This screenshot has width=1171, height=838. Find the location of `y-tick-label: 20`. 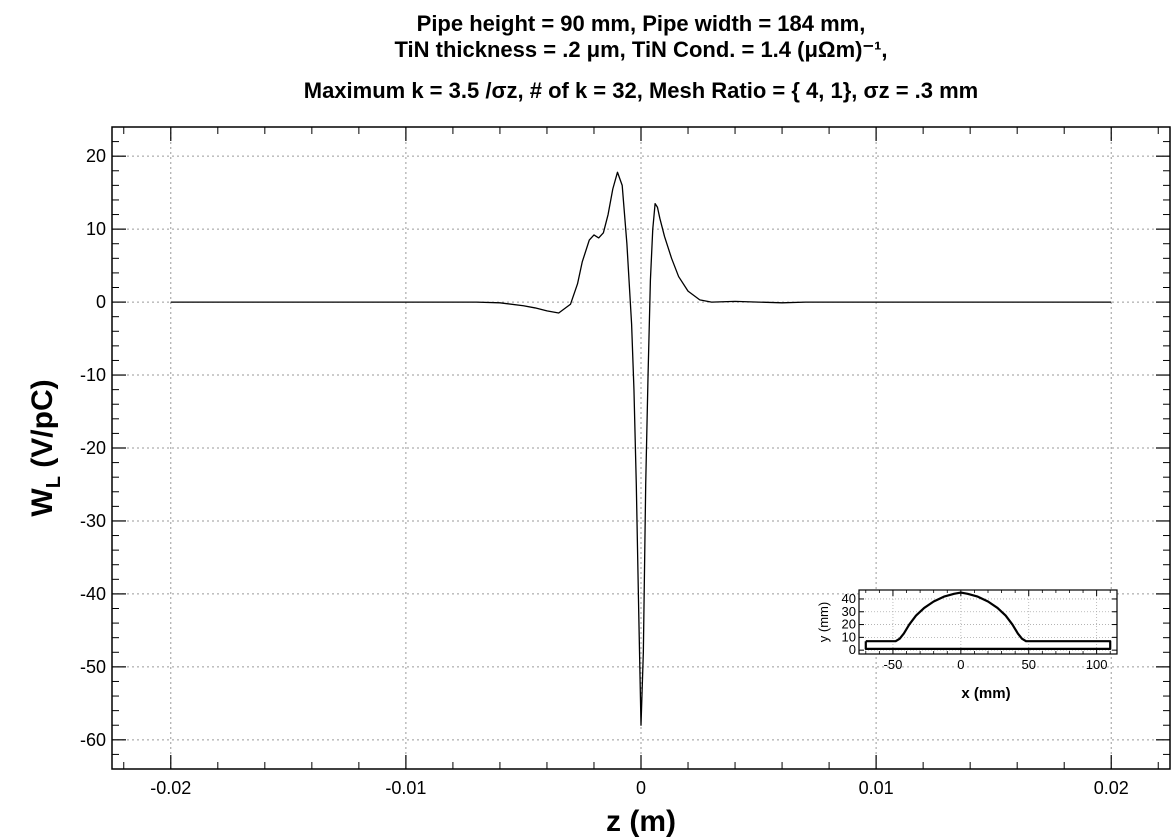

y-tick-label: 20 is located at coordinates (96, 156).